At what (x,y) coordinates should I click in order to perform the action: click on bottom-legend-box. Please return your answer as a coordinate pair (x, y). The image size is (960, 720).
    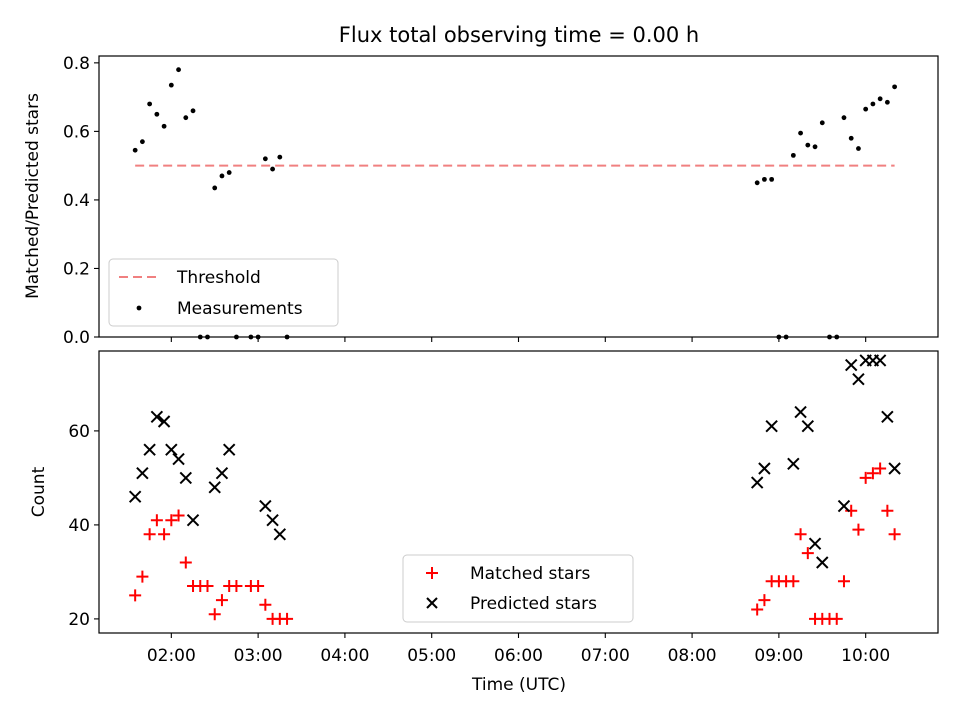
    Looking at the image, I should click on (518, 588).